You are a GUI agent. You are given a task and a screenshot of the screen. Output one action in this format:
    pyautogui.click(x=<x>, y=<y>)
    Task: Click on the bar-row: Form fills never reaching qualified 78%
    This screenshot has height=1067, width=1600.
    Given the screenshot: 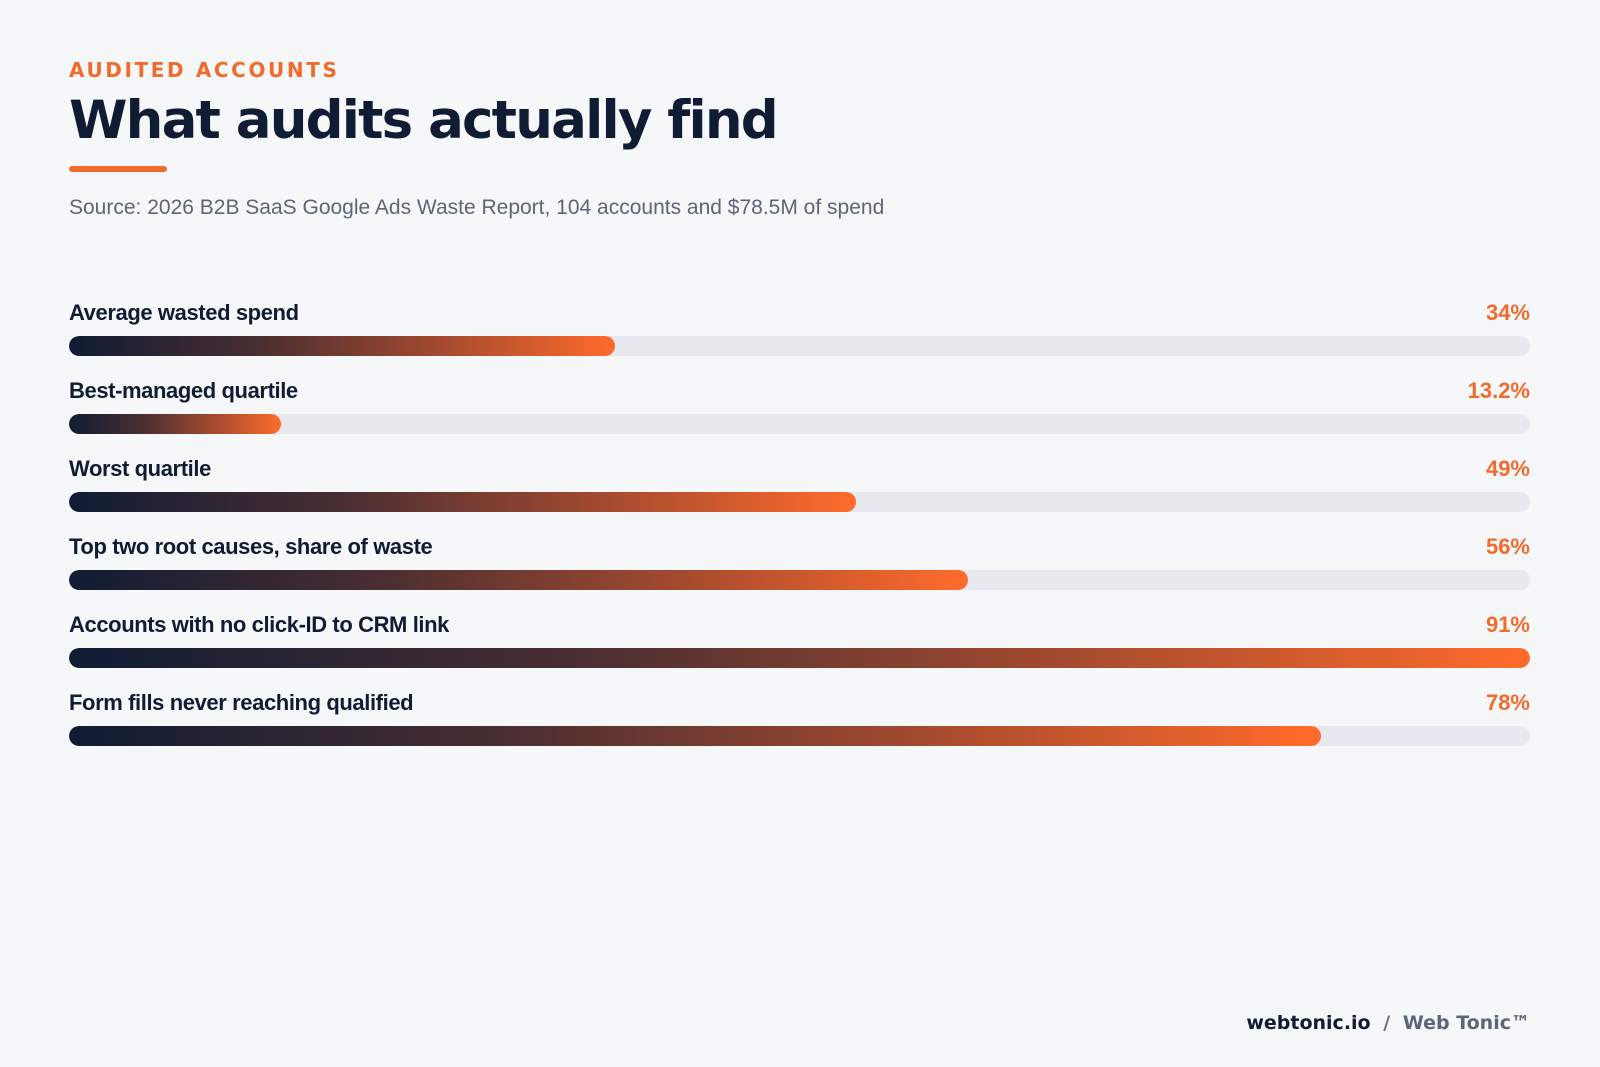 What is the action you would take?
    pyautogui.click(x=799, y=725)
    